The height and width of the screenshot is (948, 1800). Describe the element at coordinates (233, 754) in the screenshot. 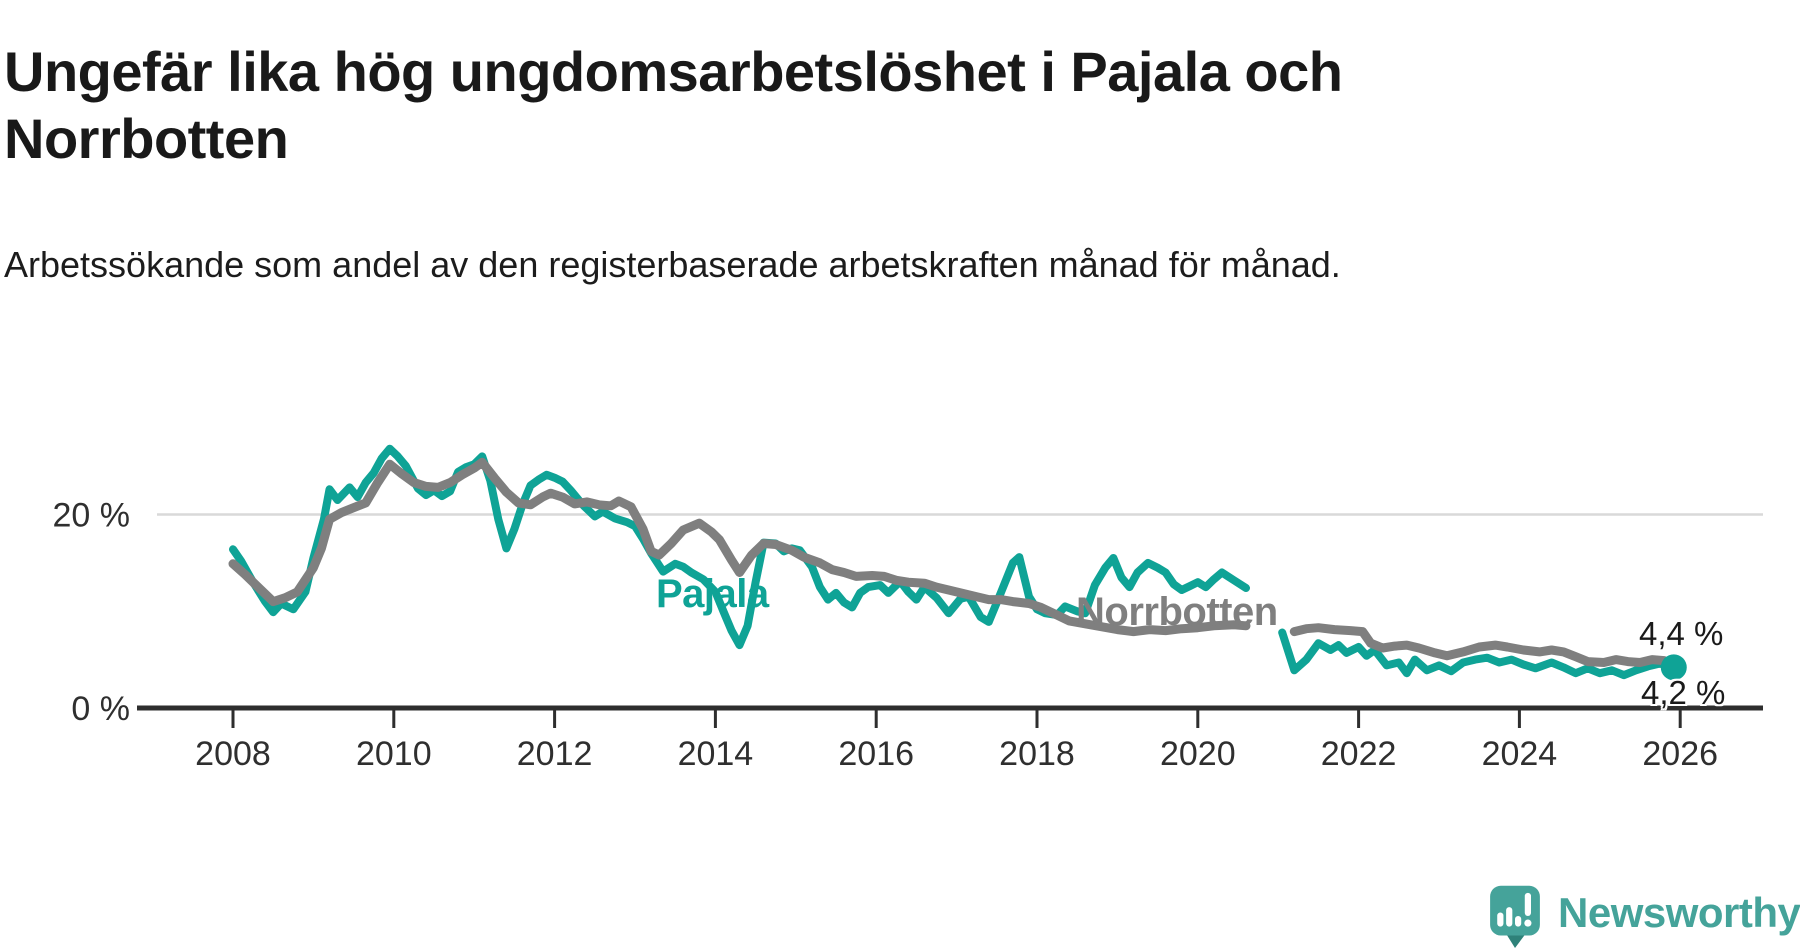

I see `x-tick-label-2008: 2008` at that location.